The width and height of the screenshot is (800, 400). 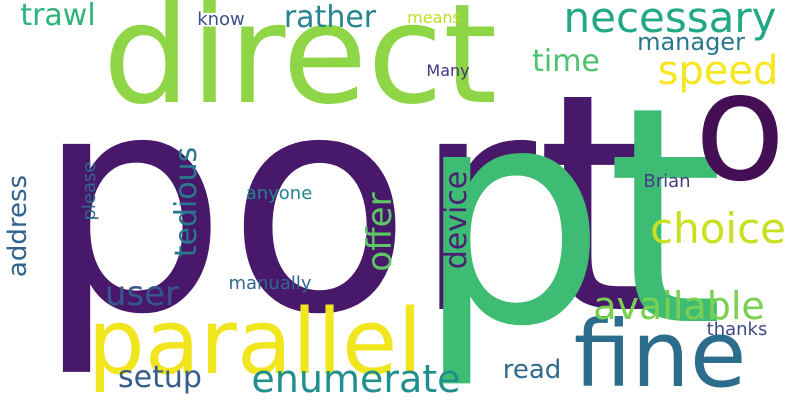 What do you see at coordinates (89, 191) in the screenshot?
I see `word-please: please` at bounding box center [89, 191].